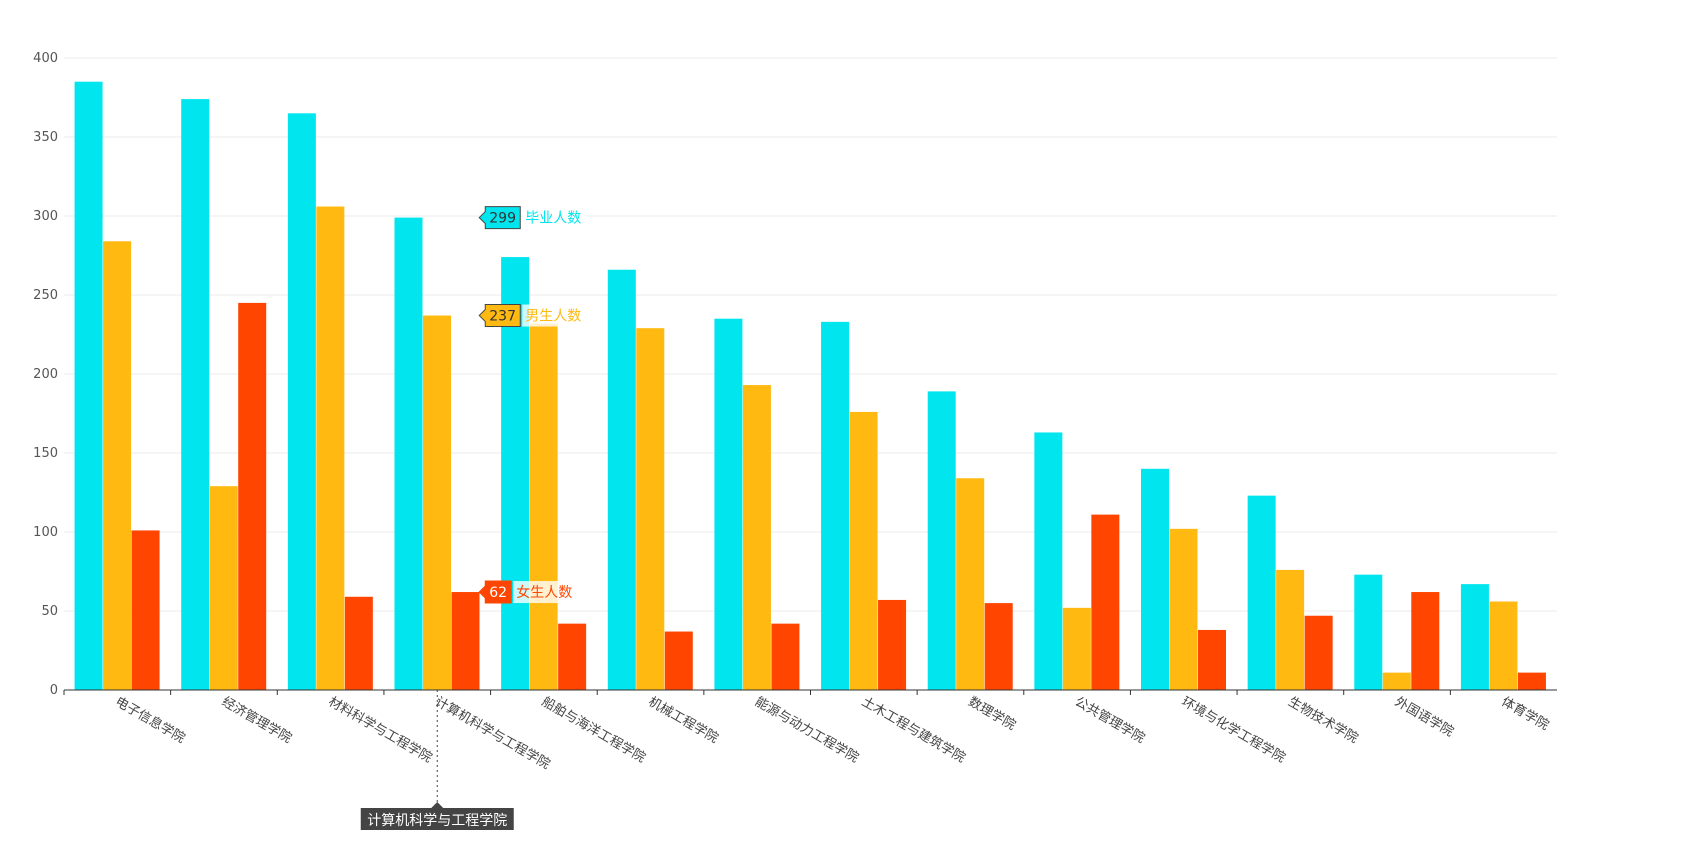 Image resolution: width=1707 pixels, height=847 pixels. Describe the element at coordinates (45, 374) in the screenshot. I see `y-tick-label: 200` at that location.